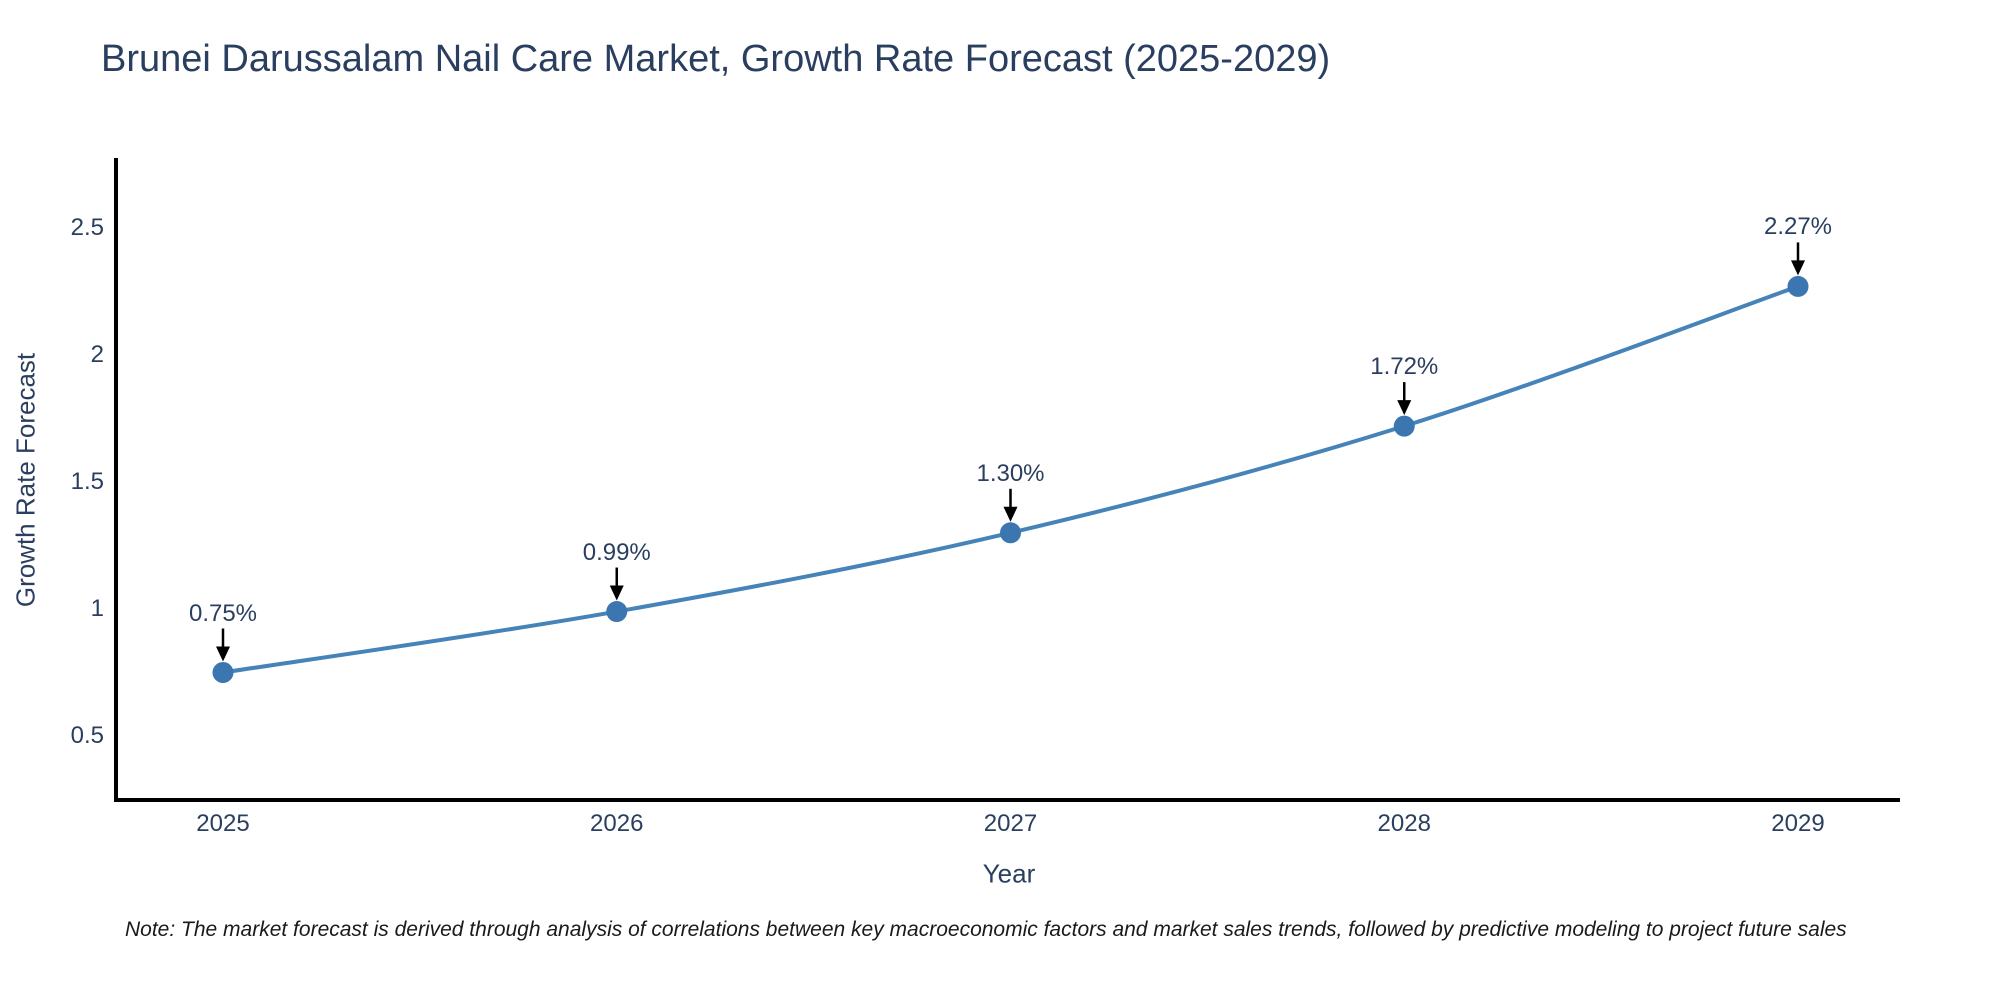  Describe the element at coordinates (223, 613) in the screenshot. I see `point-label-2025: 0.75%` at that location.